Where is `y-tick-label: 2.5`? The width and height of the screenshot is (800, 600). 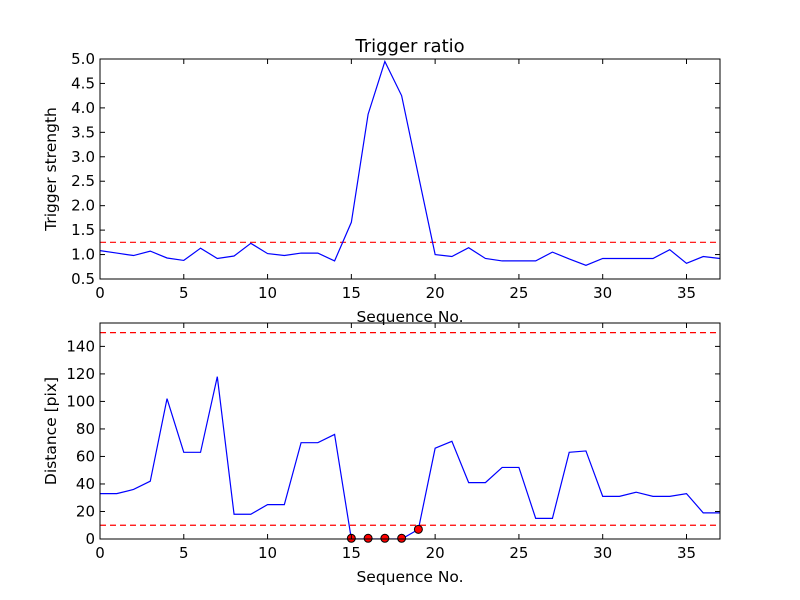 y-tick-label: 2.5 is located at coordinates (83, 181).